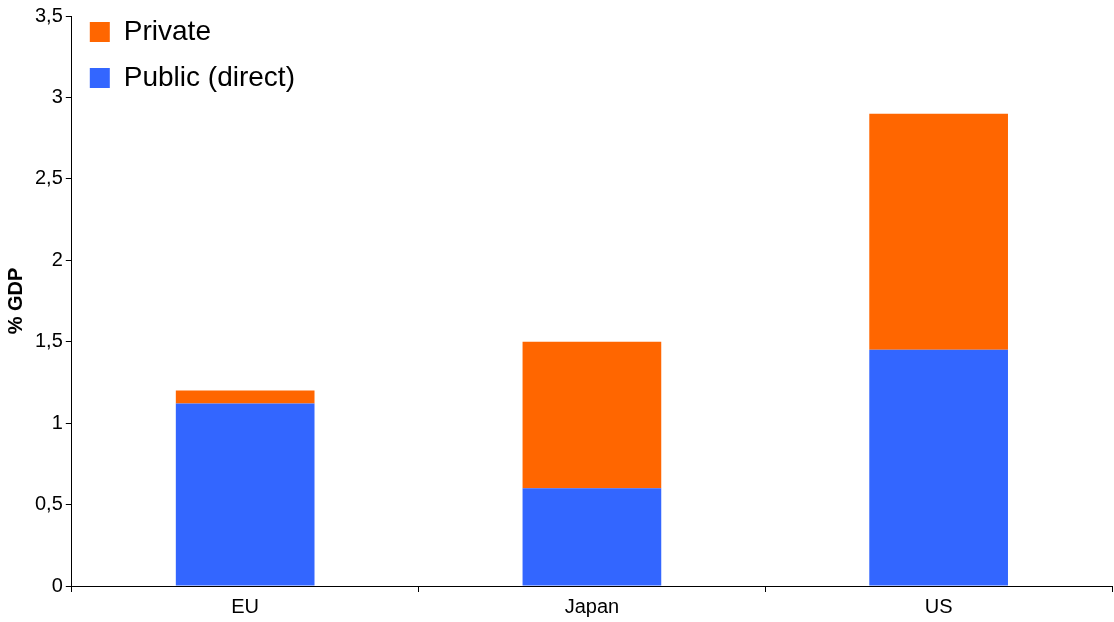  What do you see at coordinates (48, 177) in the screenshot?
I see `y-tick-label: 2,5` at bounding box center [48, 177].